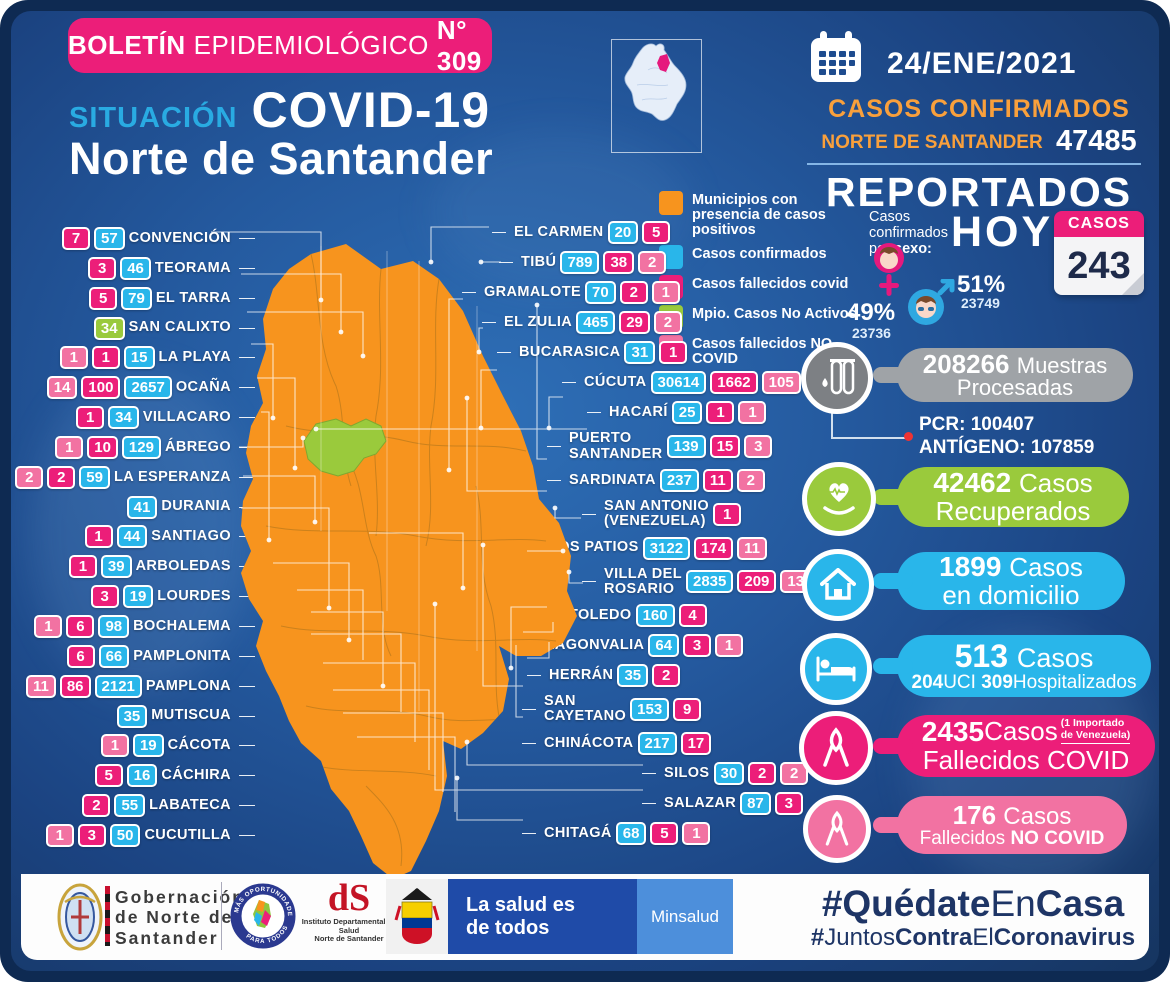 The height and width of the screenshot is (982, 1170). I want to click on report-date: 24/ENE/2021, so click(982, 63).